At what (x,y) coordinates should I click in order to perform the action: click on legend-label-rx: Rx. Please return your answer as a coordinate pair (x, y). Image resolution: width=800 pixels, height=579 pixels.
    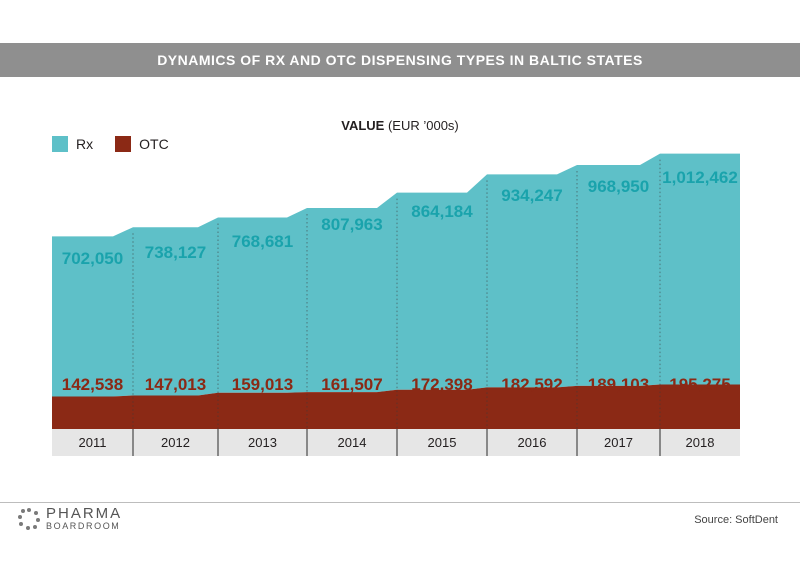
    Looking at the image, I should click on (85, 144).